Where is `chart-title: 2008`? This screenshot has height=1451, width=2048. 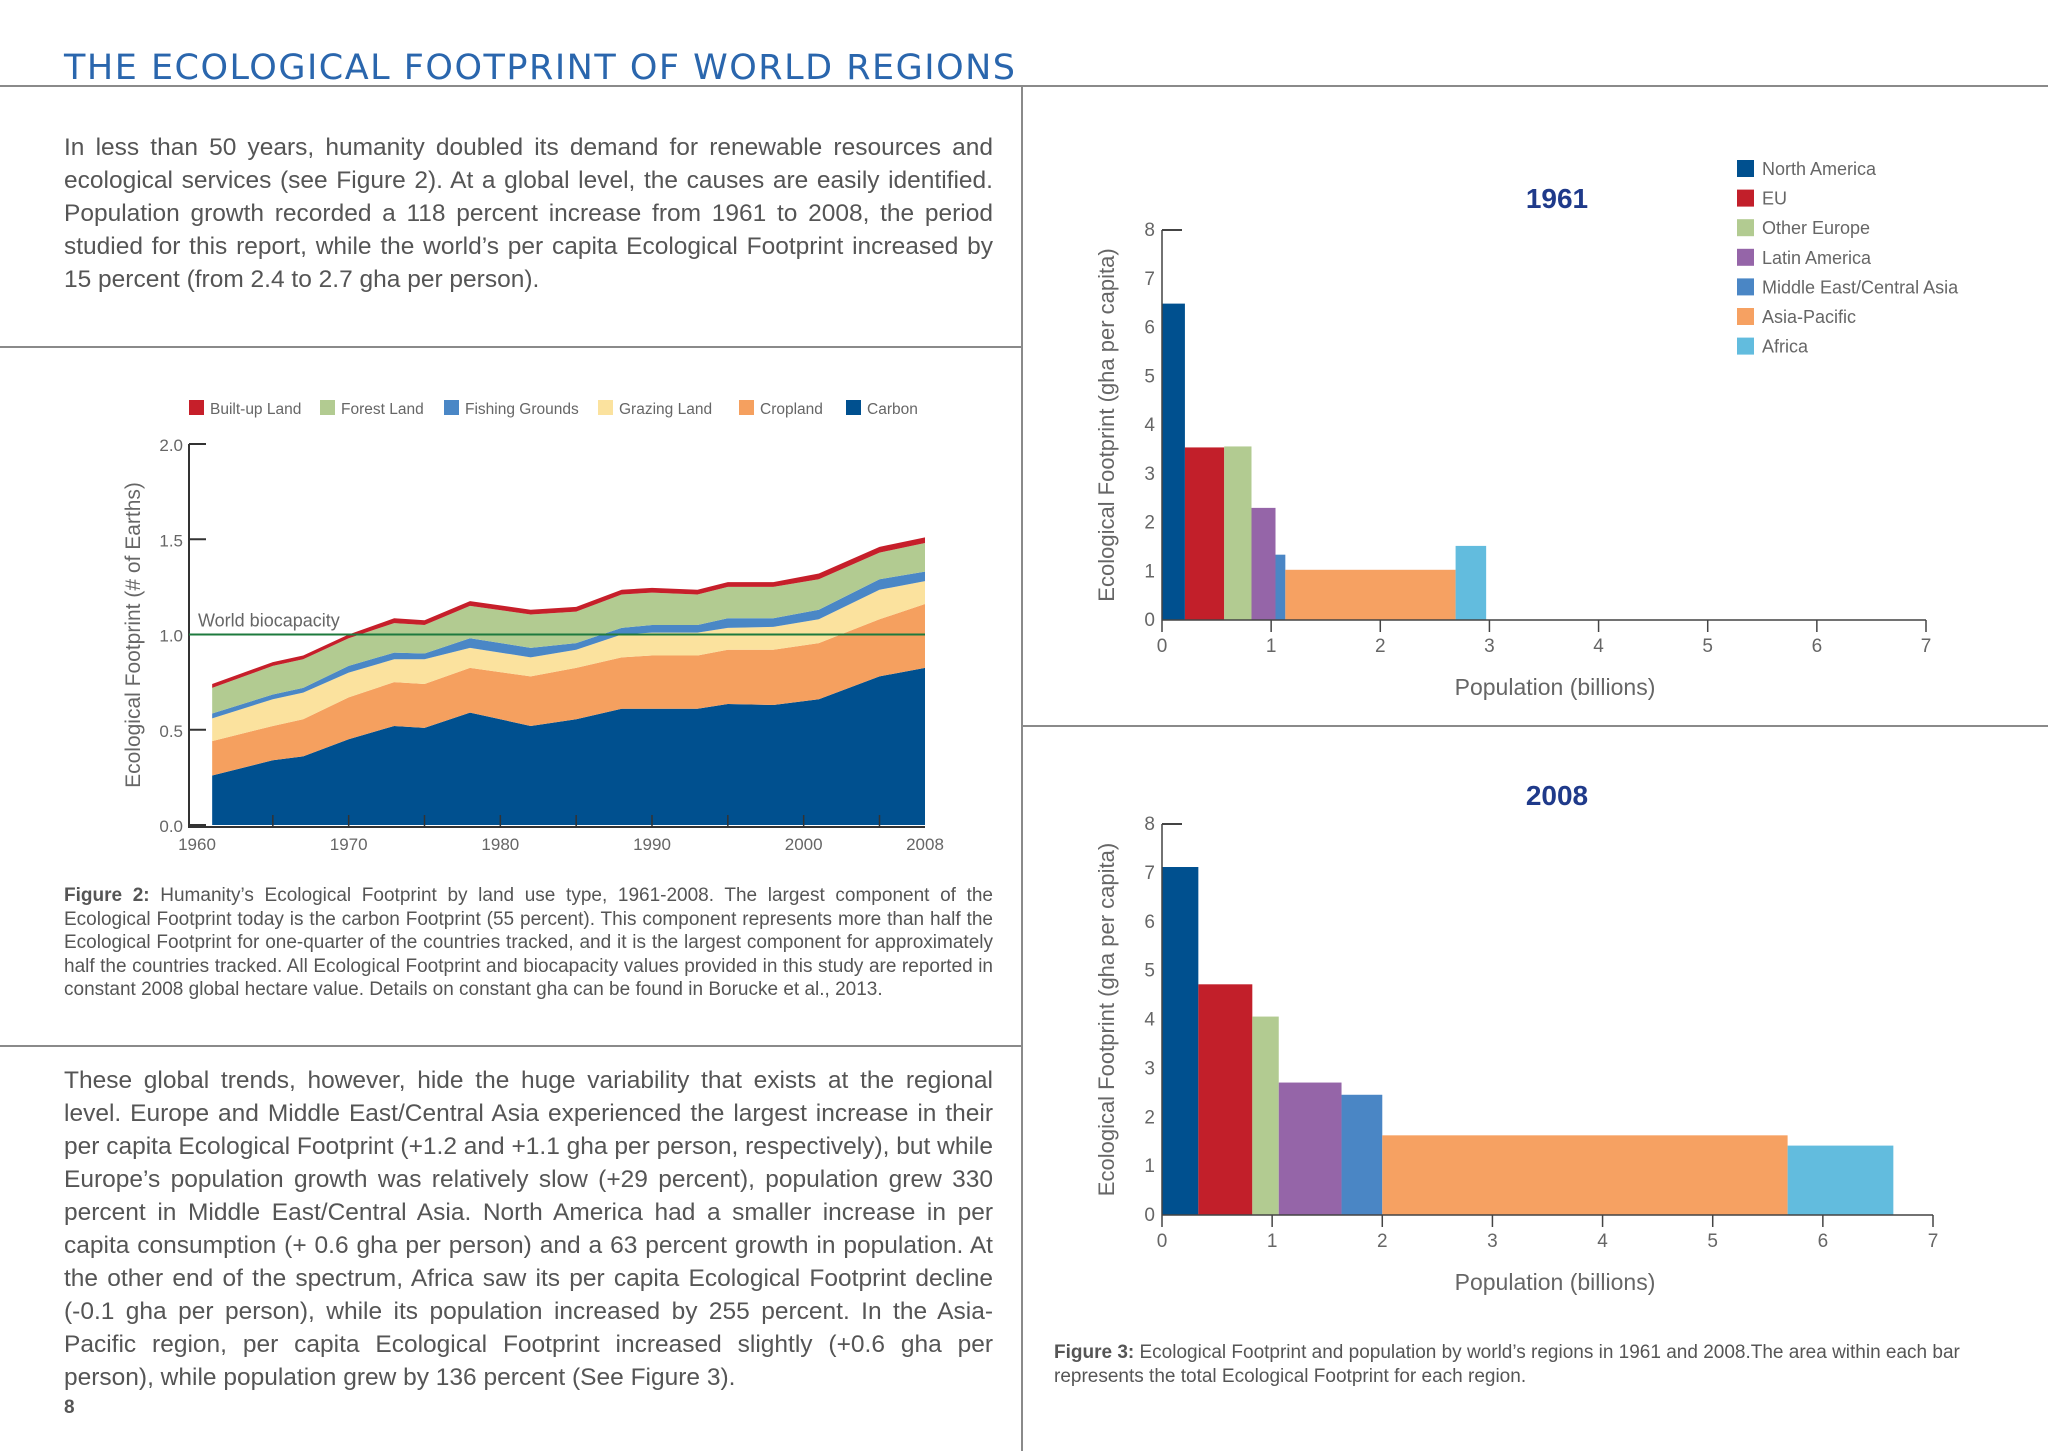 chart-title: 2008 is located at coordinates (1557, 795).